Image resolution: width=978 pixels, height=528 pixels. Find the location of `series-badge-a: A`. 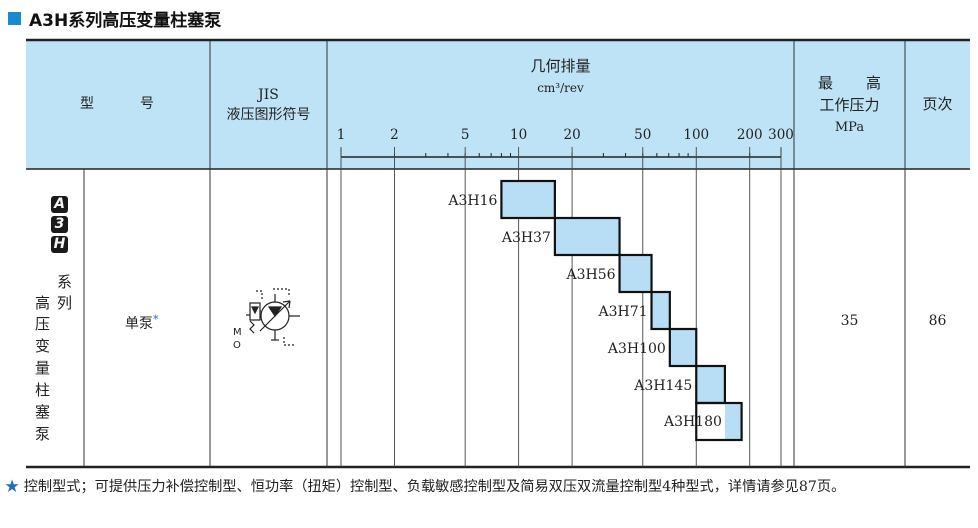

series-badge-a: A is located at coordinates (59, 204).